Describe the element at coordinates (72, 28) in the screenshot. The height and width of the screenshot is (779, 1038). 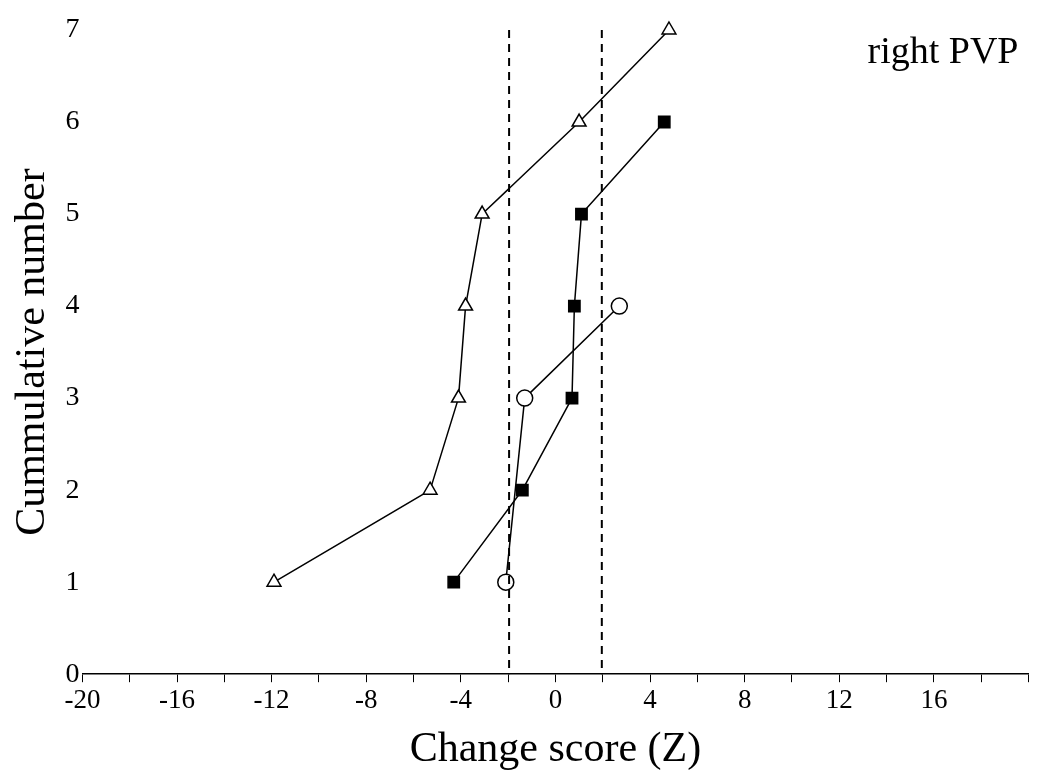
I see `y-tick-label: 7` at that location.